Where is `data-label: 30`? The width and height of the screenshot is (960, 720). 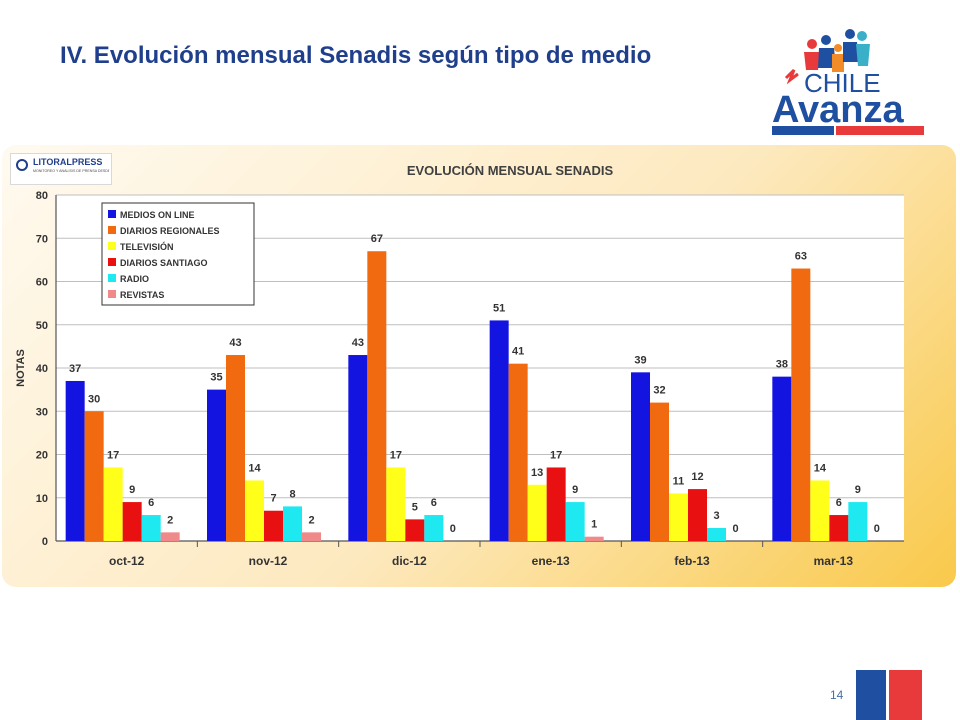 data-label: 30 is located at coordinates (94, 399).